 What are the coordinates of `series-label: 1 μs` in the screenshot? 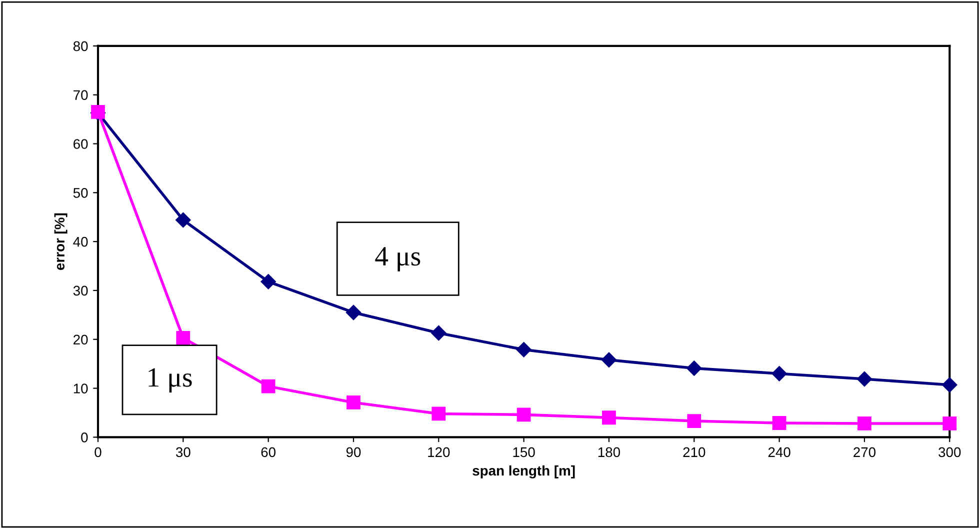 It's located at (170, 380).